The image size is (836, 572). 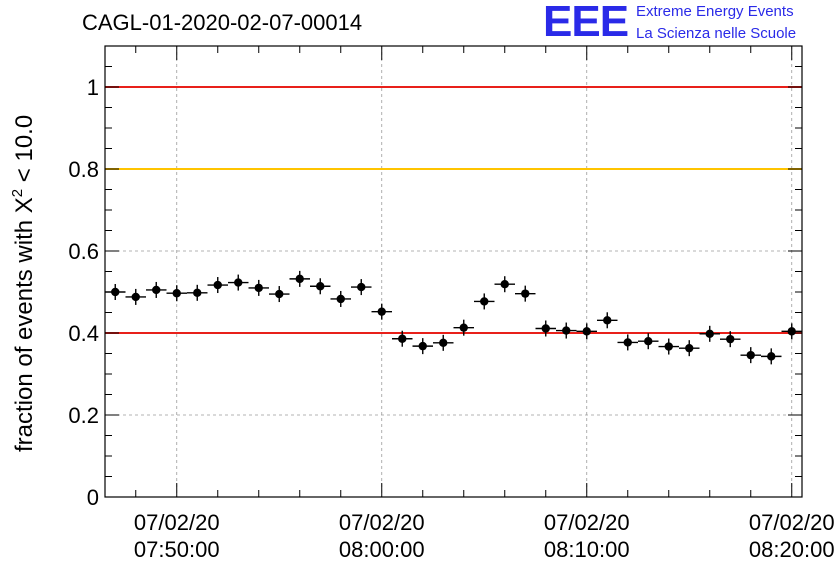 What do you see at coordinates (177, 549) in the screenshot?
I see `x-tick-label-time: 07:50:00` at bounding box center [177, 549].